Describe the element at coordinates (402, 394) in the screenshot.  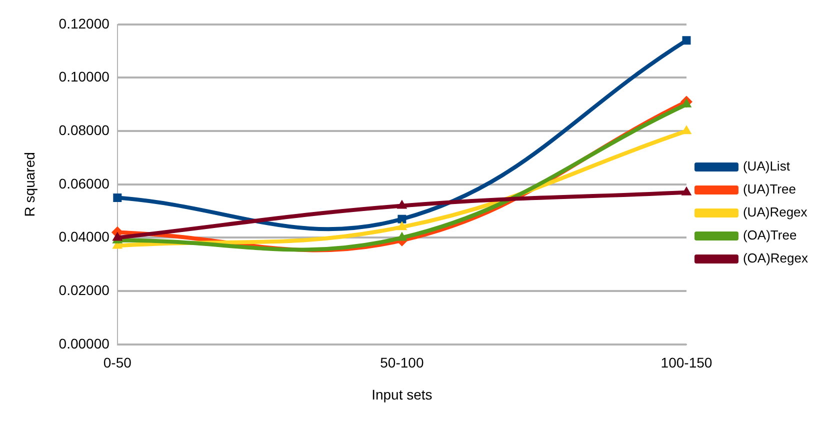
I see `x-axis-title: Input sets` at that location.